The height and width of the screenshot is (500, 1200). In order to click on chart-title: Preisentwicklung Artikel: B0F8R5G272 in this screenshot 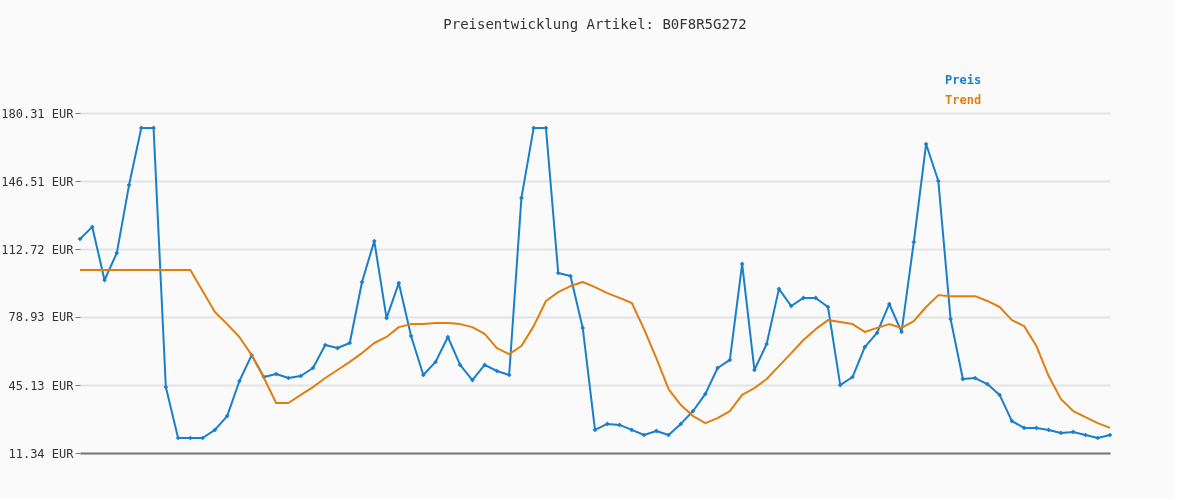, I will do `click(595, 24)`.